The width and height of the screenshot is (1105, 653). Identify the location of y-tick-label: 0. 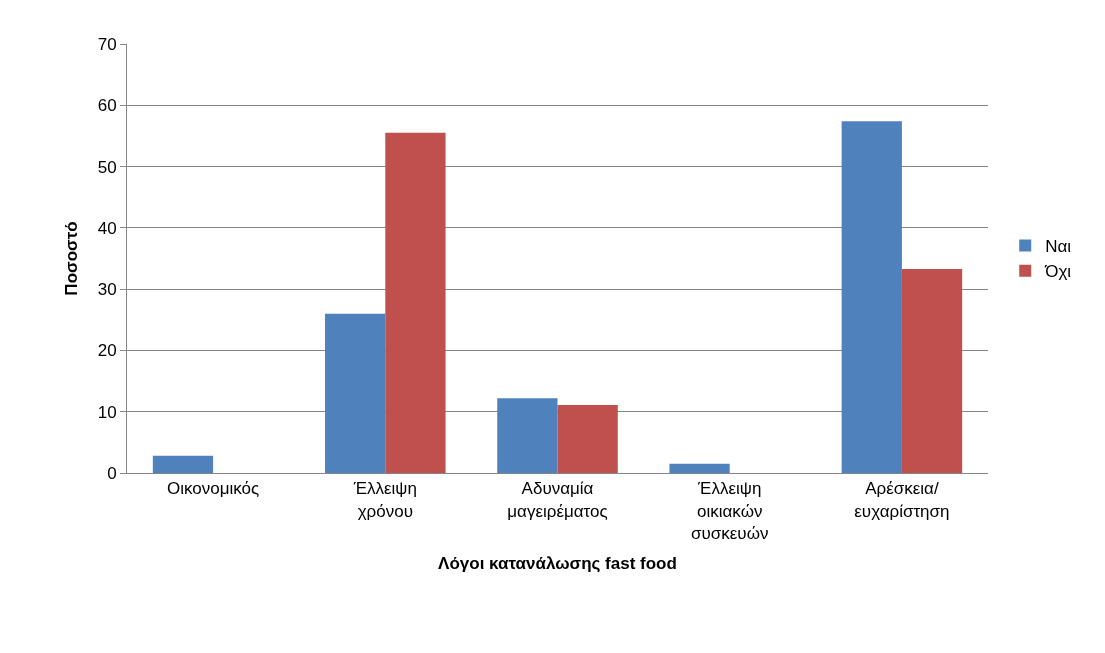
(112, 473).